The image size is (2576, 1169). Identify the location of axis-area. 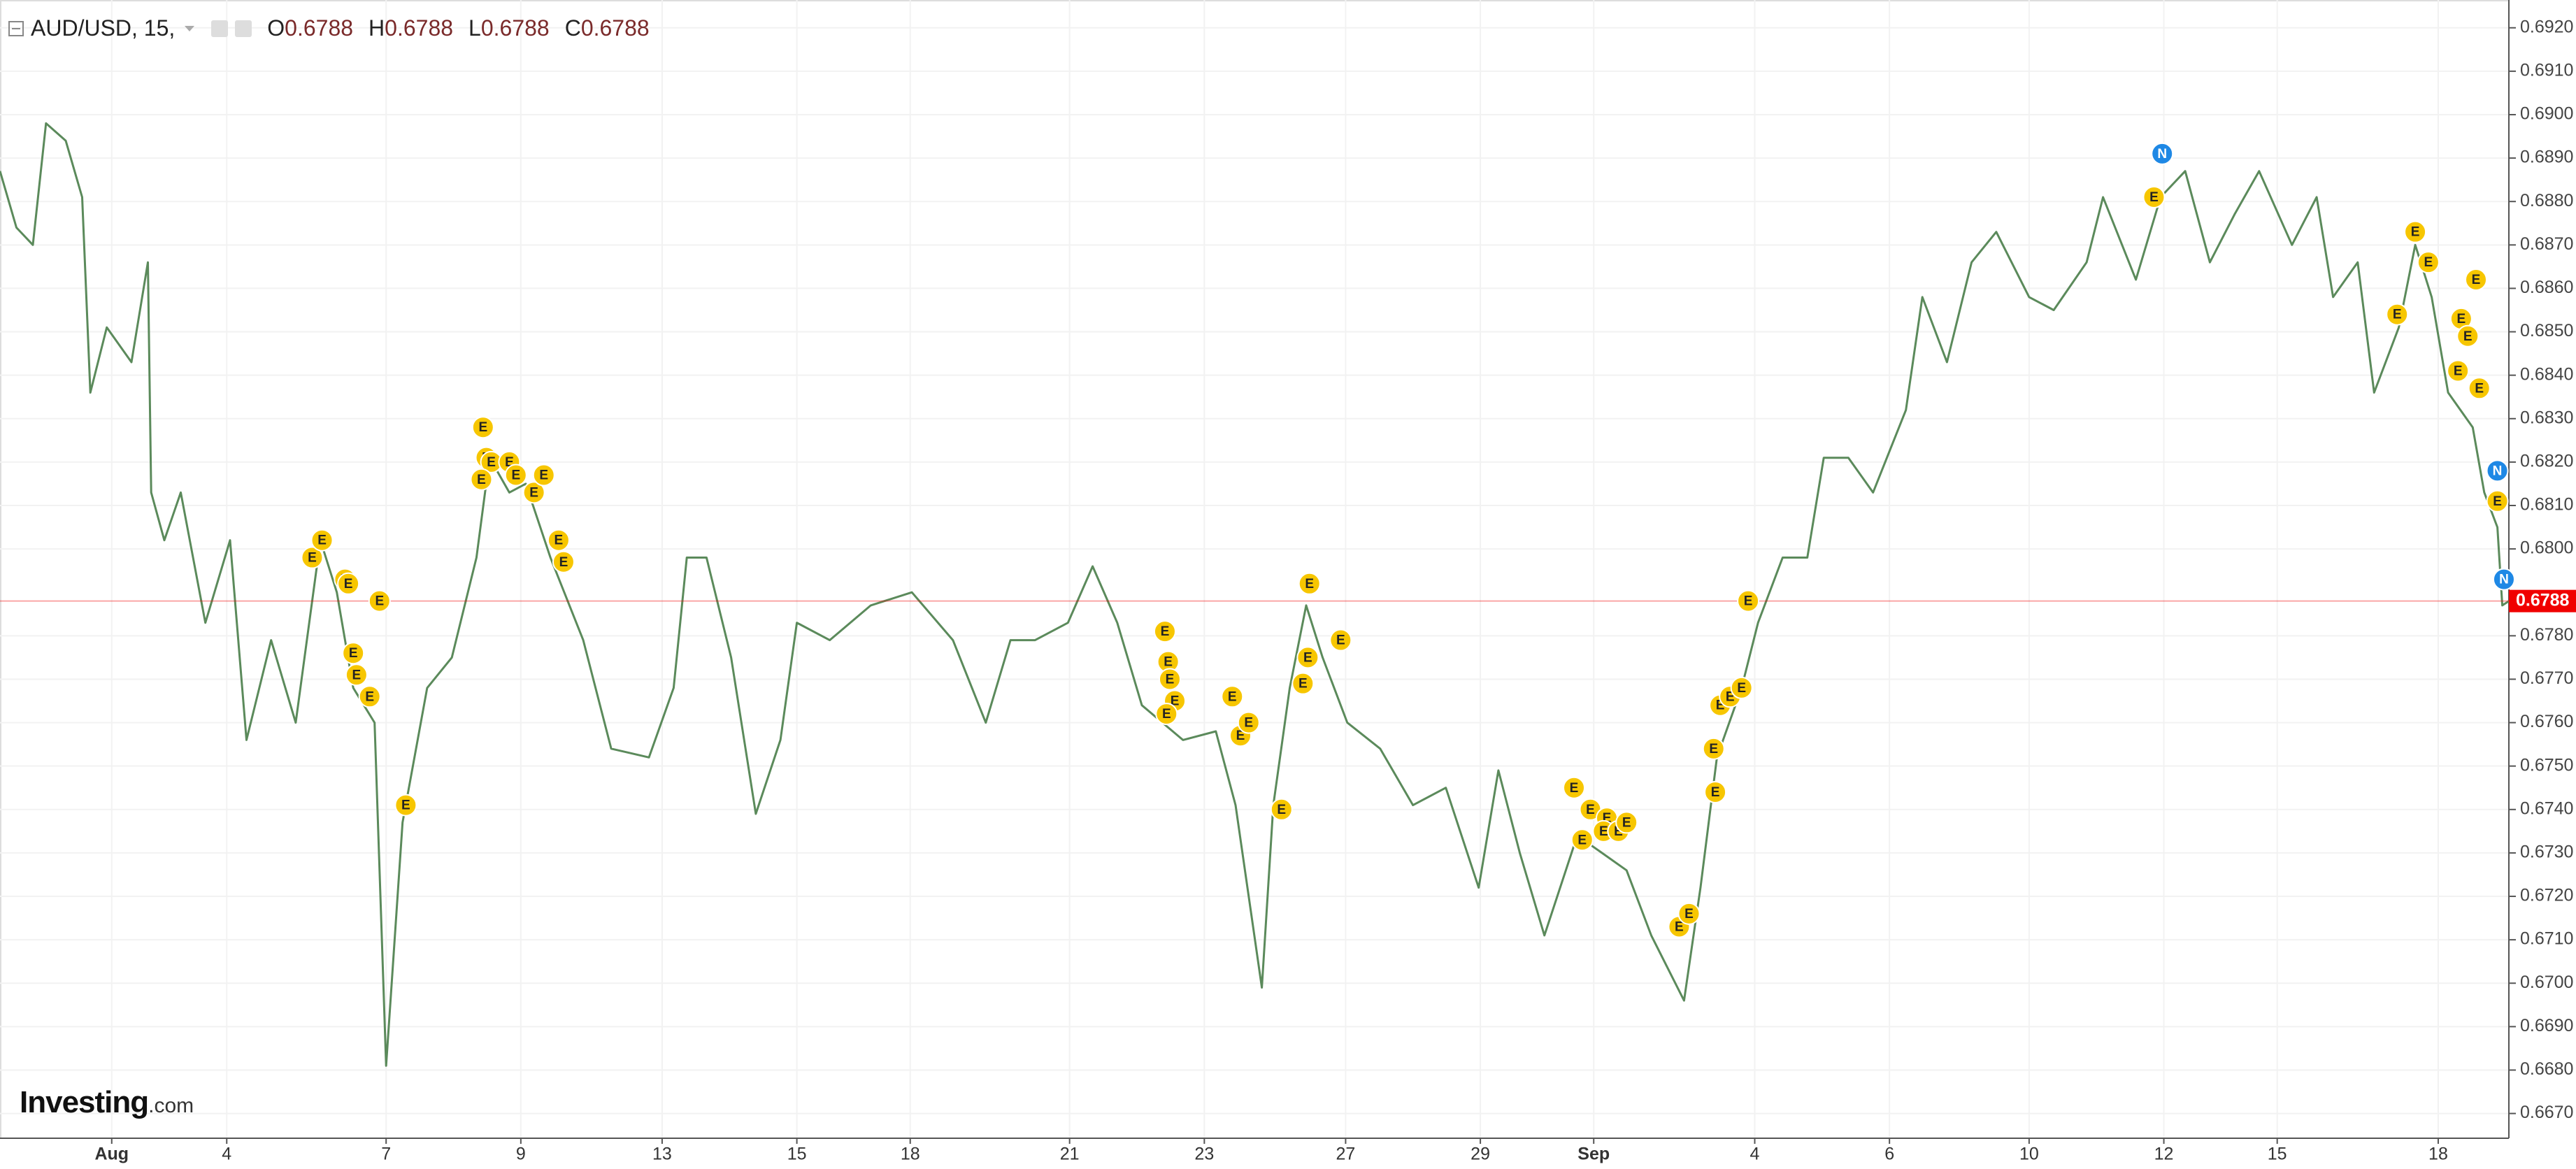
(2542, 584).